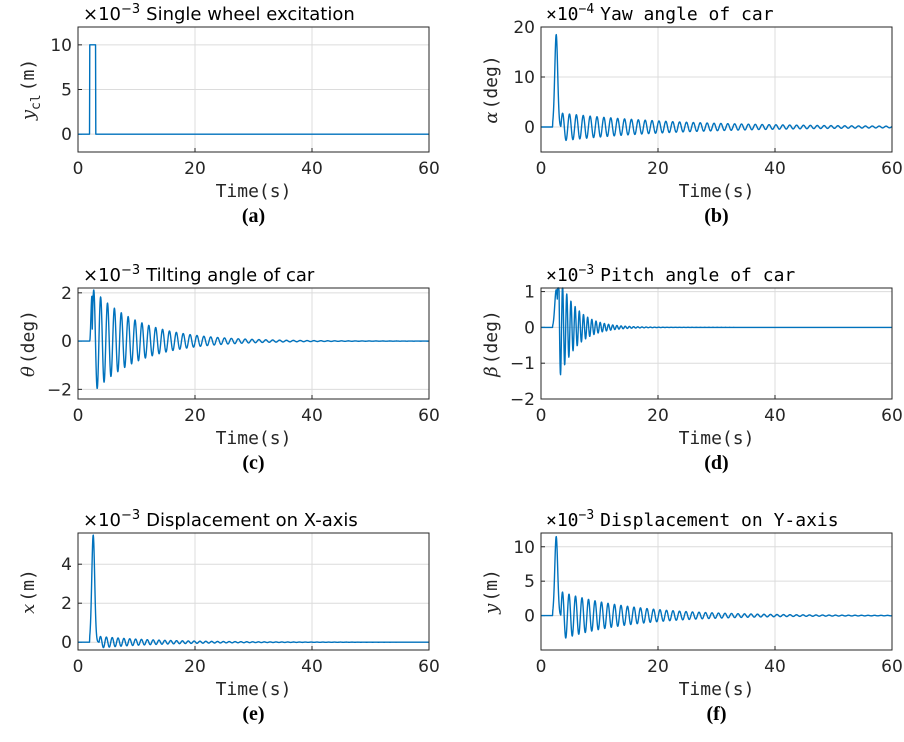 The width and height of the screenshot is (904, 742). I want to click on y-tick-label: 20, so click(524, 28).